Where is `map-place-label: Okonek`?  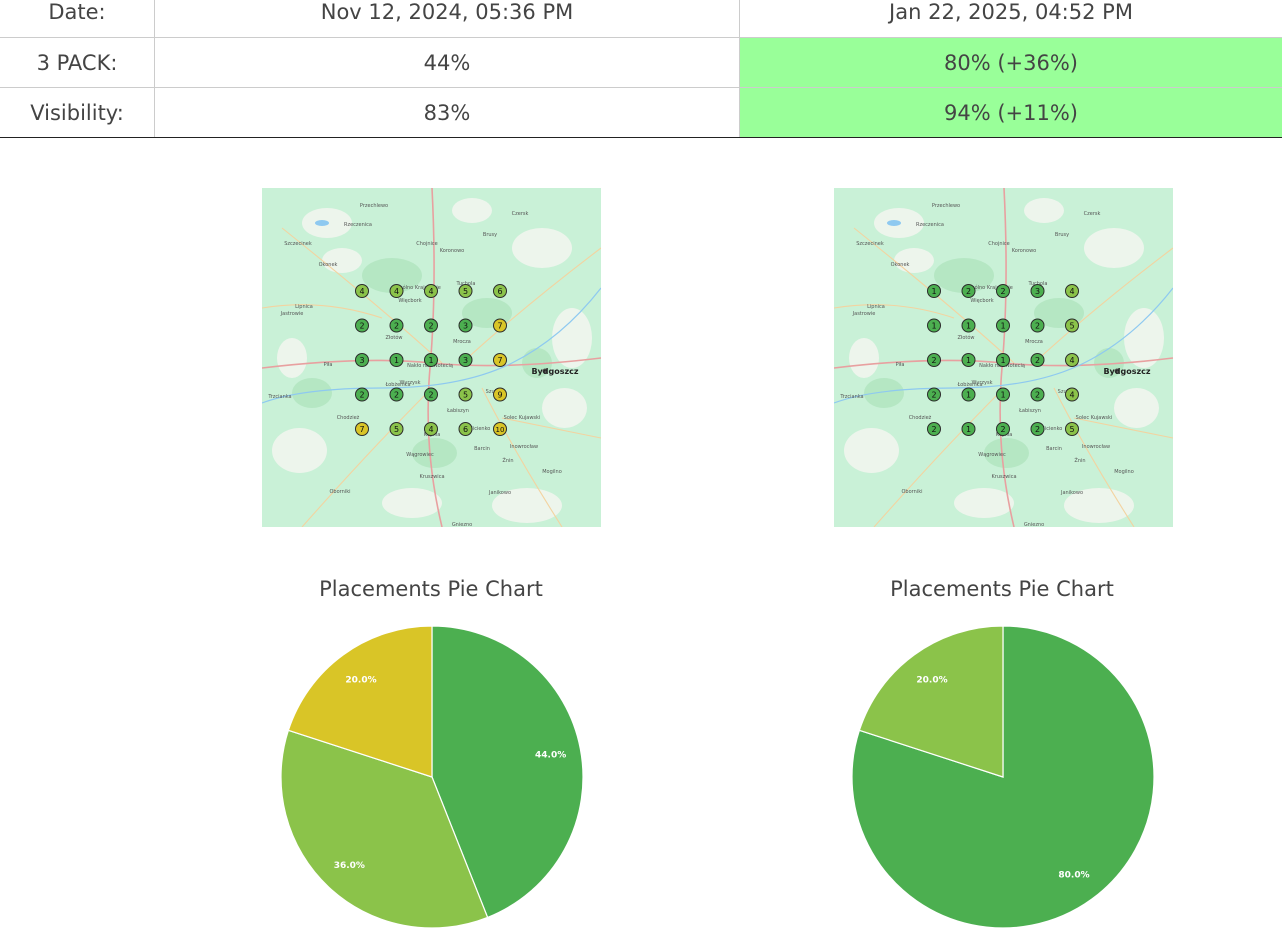 map-place-label: Okonek is located at coordinates (900, 265).